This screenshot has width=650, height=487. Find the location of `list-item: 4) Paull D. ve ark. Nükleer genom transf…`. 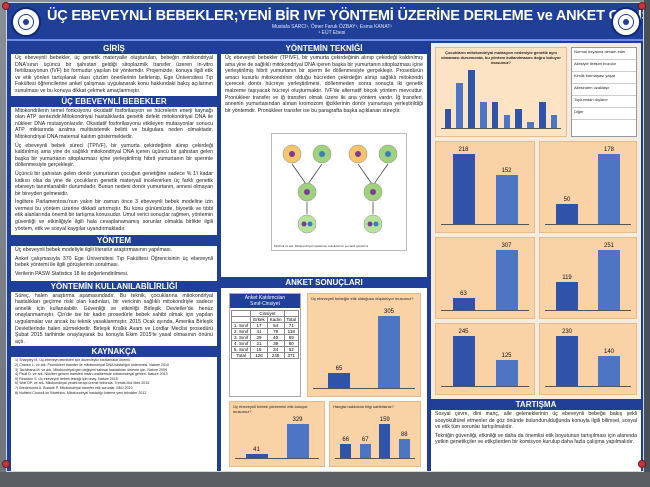

list-item: 4) Paull D. ve ark. Nükleer genom transf… is located at coordinates (91, 374).